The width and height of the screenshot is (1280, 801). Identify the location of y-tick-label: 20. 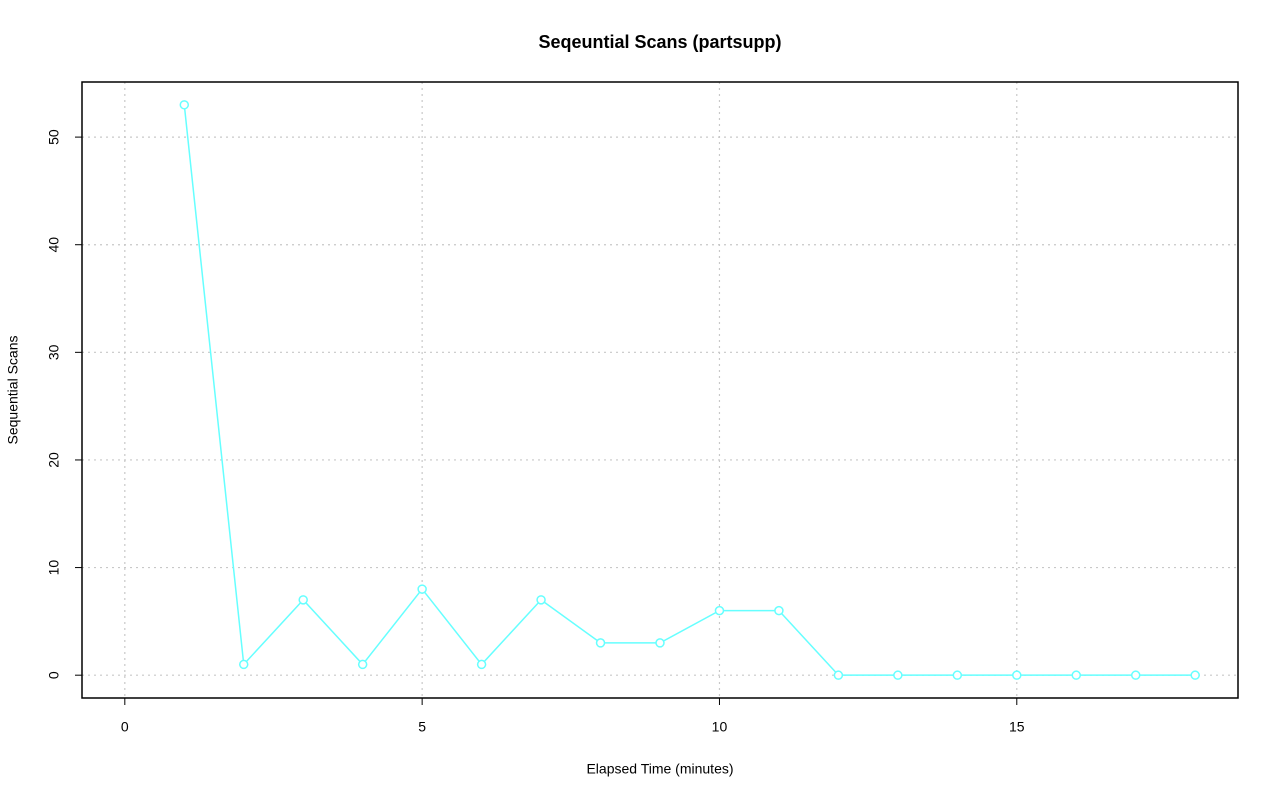
(54, 460).